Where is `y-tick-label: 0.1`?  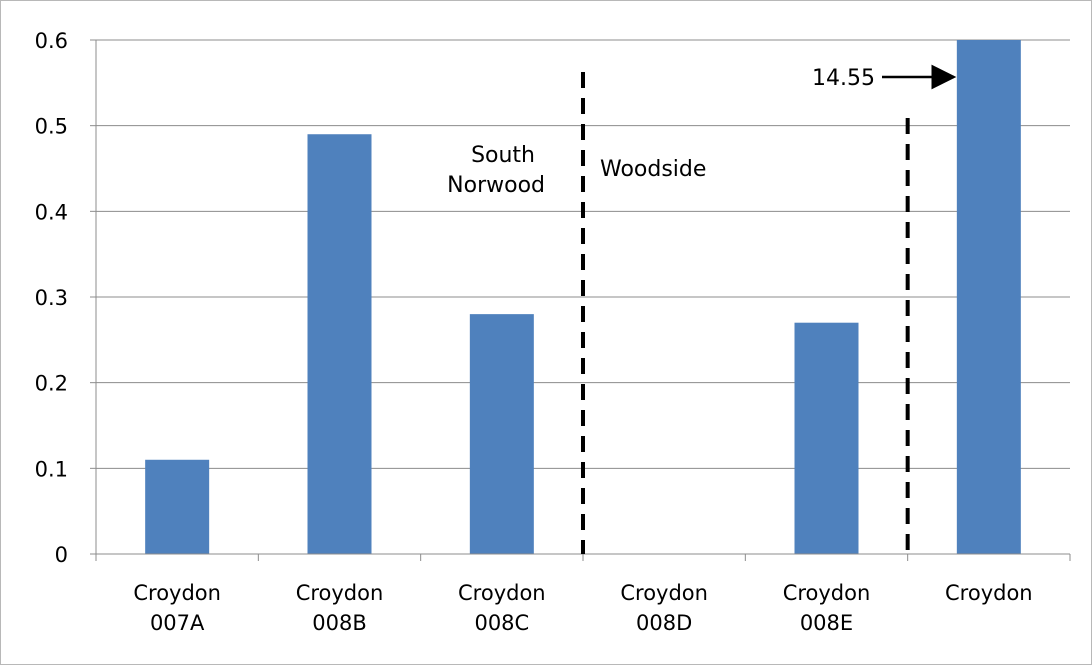 y-tick-label: 0.1 is located at coordinates (51, 469).